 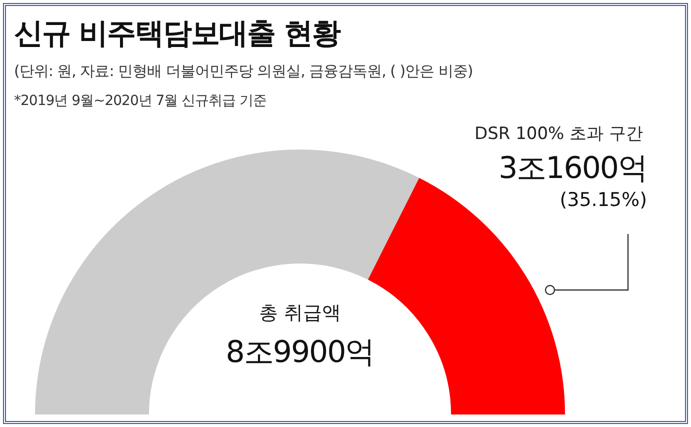 I want to click on text: *2019년 9월~2020년 7월 신규취급 기준, so click(x=140, y=101).